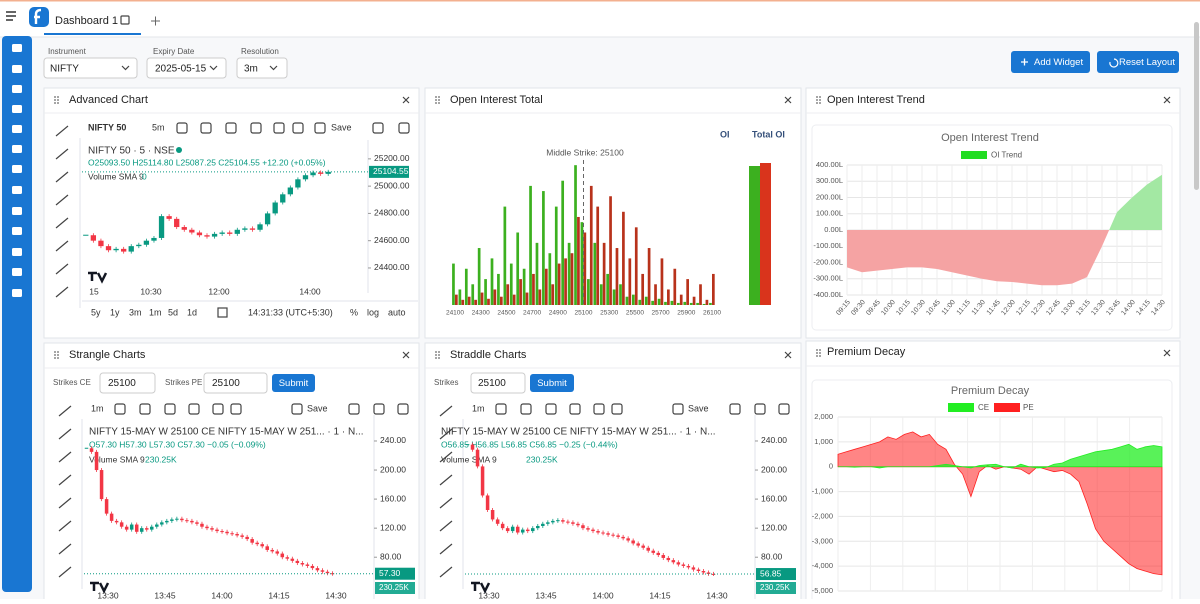  Describe the element at coordinates (1138, 62) in the screenshot. I see `reset-layout-button` at that location.